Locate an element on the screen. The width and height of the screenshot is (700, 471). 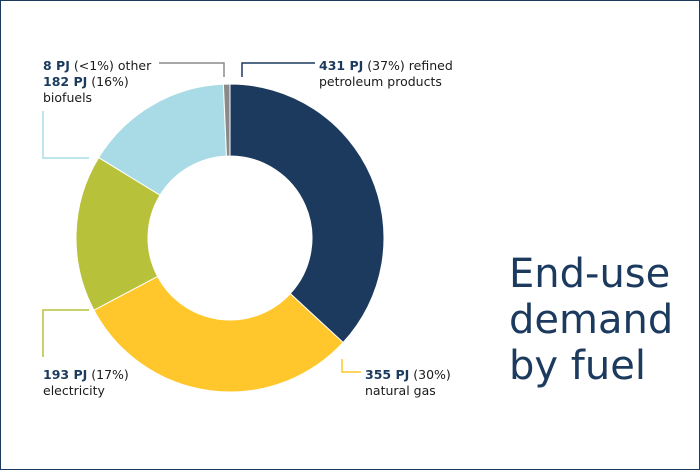
label-refined-petroleum-value: 431 PJ is located at coordinates (341, 65).